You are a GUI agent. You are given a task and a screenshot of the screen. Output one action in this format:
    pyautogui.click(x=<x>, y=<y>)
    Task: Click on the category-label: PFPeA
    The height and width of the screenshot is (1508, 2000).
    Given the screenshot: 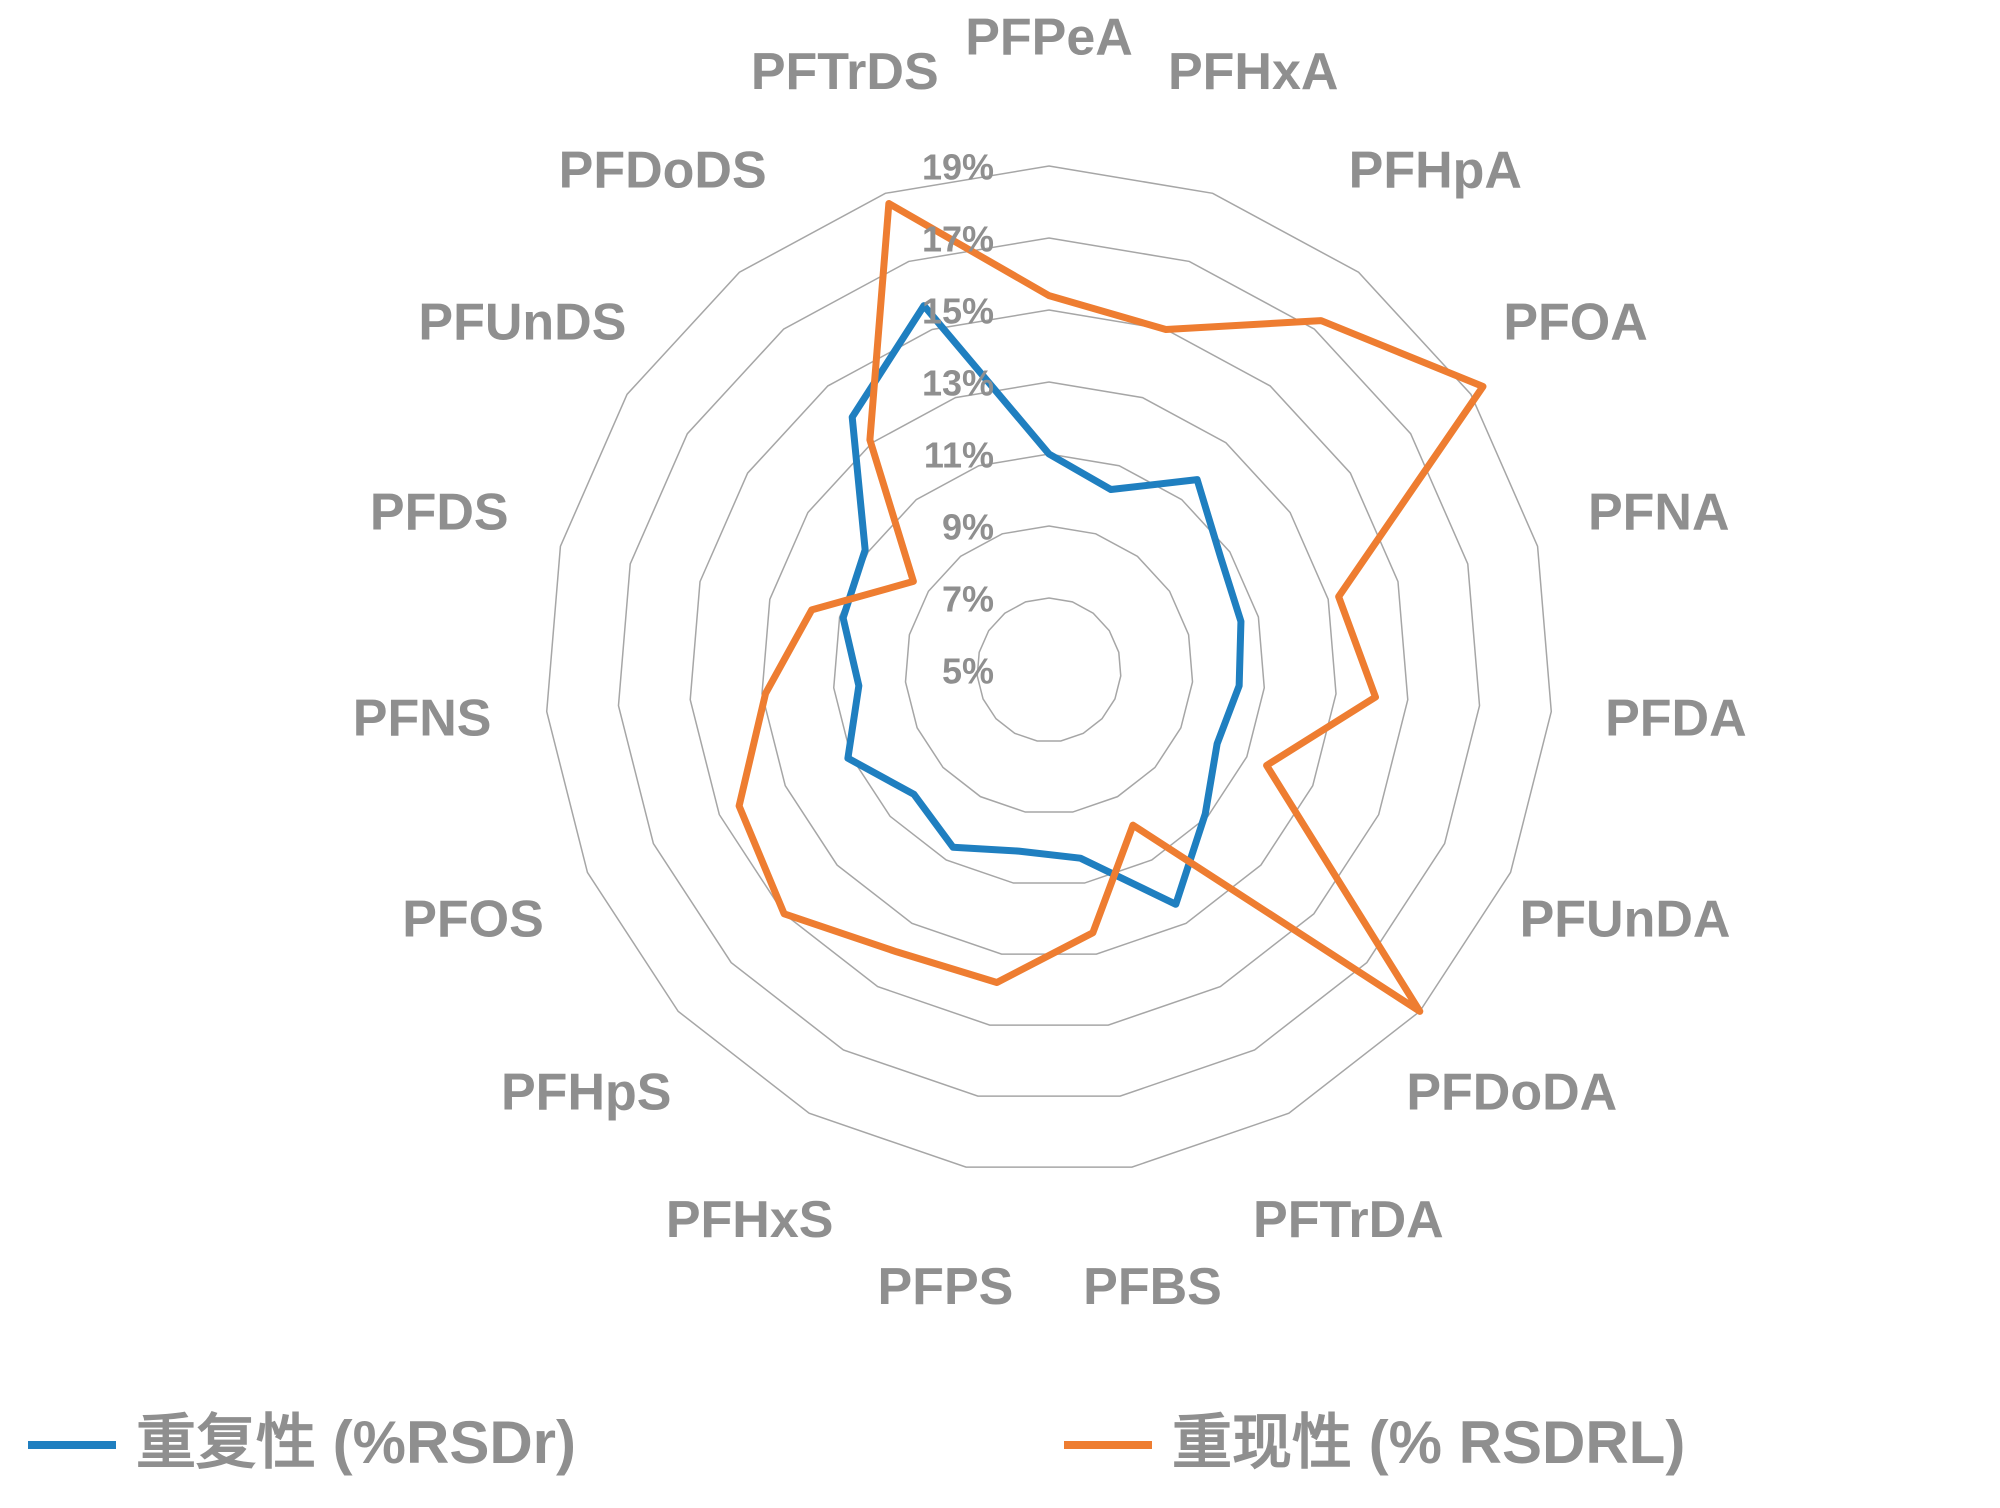 What is the action you would take?
    pyautogui.click(x=1049, y=38)
    